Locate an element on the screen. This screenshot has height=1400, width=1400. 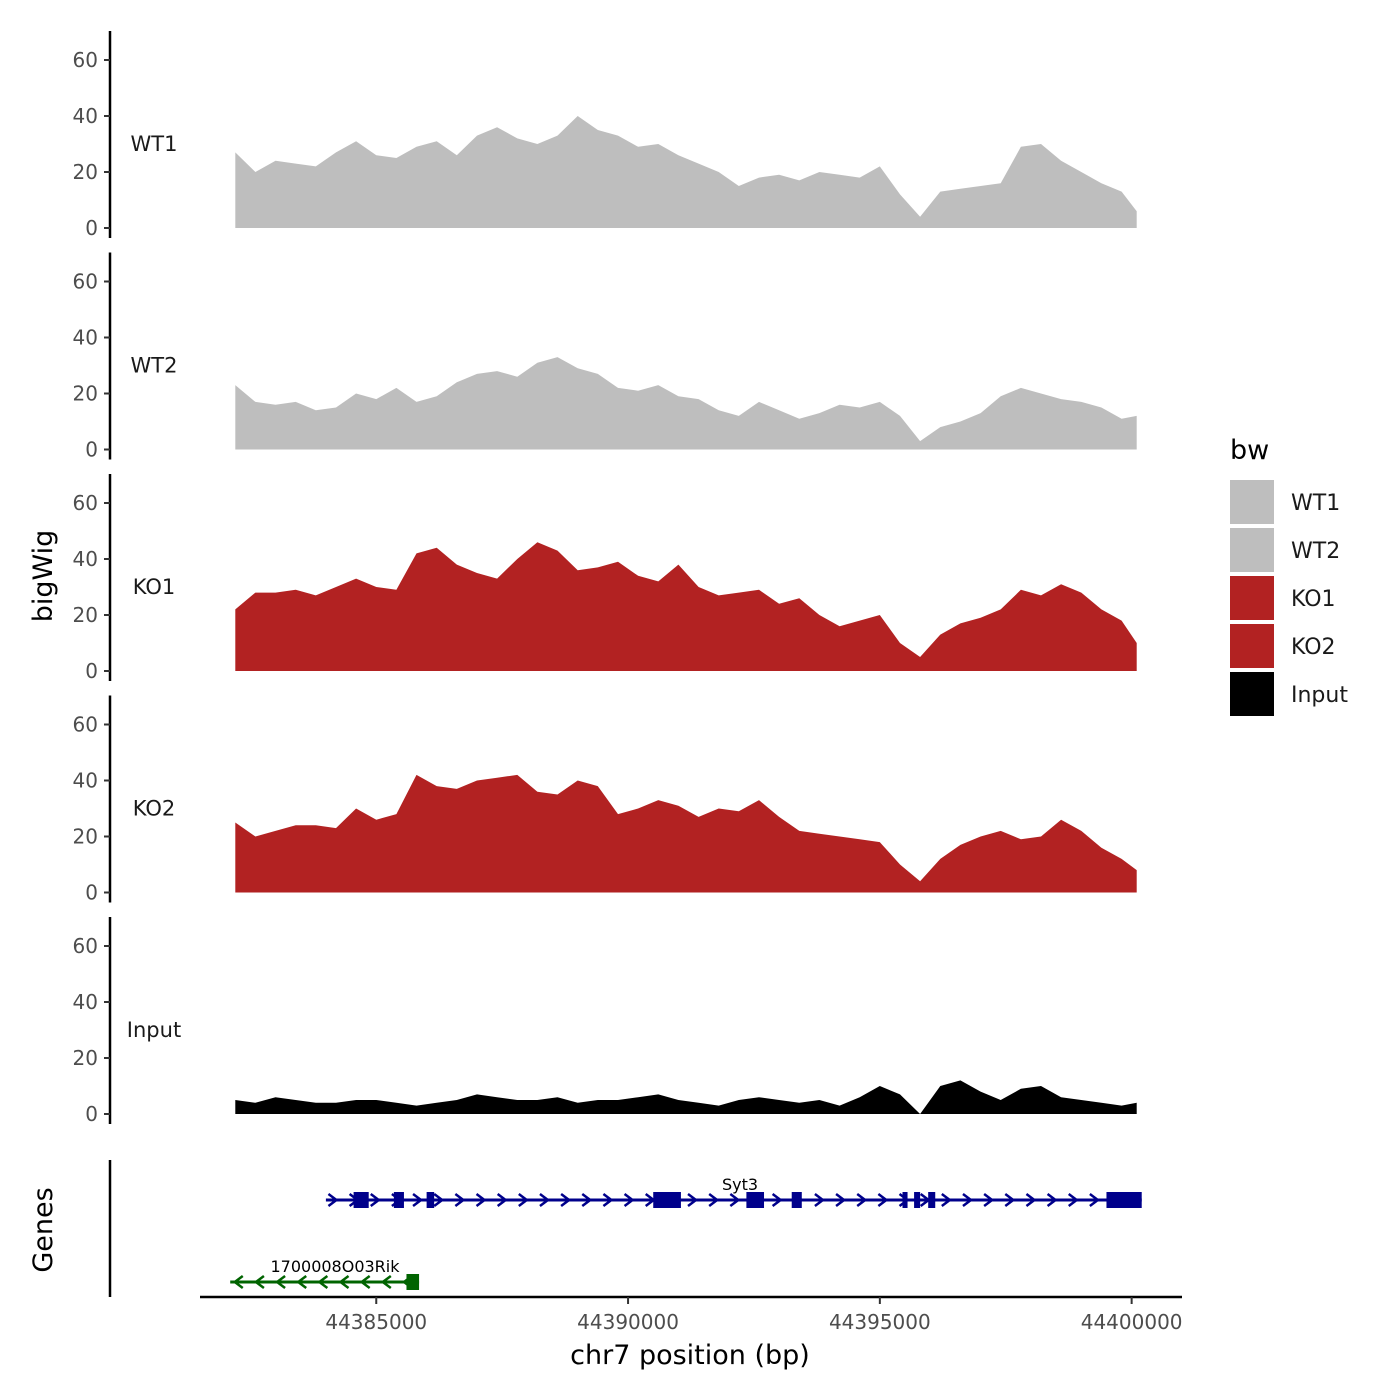
track-label: KO2 is located at coordinates (154, 809).